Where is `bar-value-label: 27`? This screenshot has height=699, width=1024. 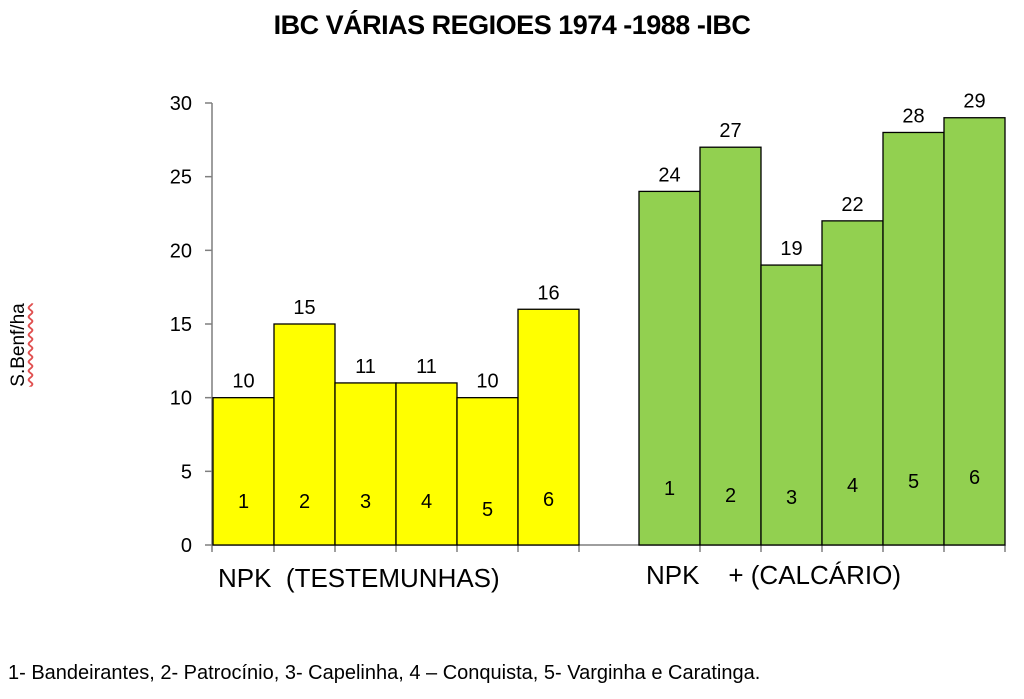 bar-value-label: 27 is located at coordinates (730, 131).